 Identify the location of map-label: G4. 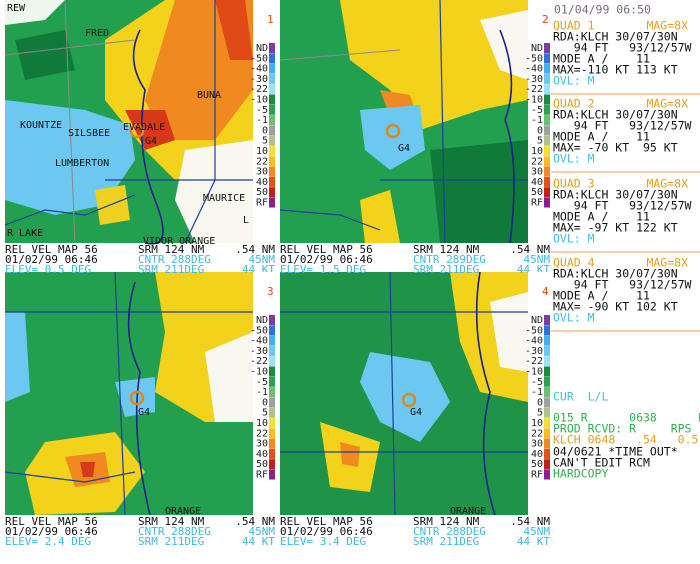
(144, 412).